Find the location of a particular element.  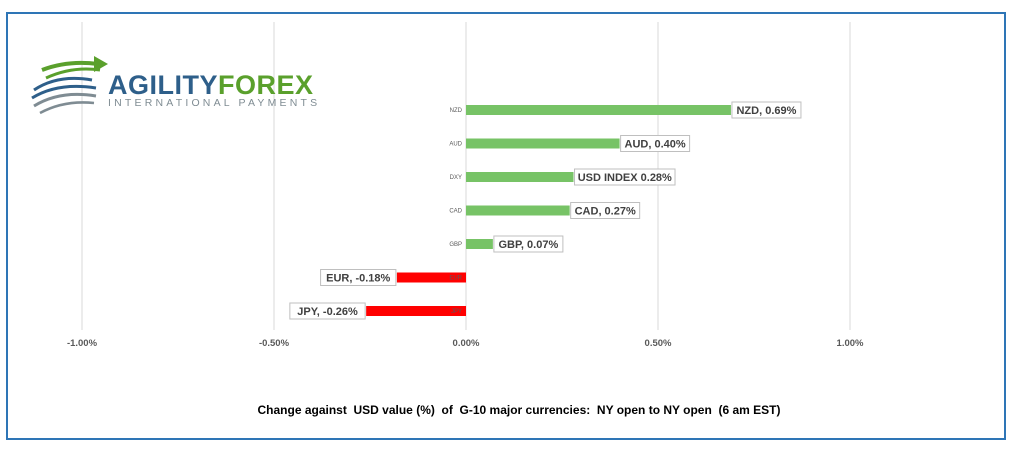

bar-aud is located at coordinates (543, 143).